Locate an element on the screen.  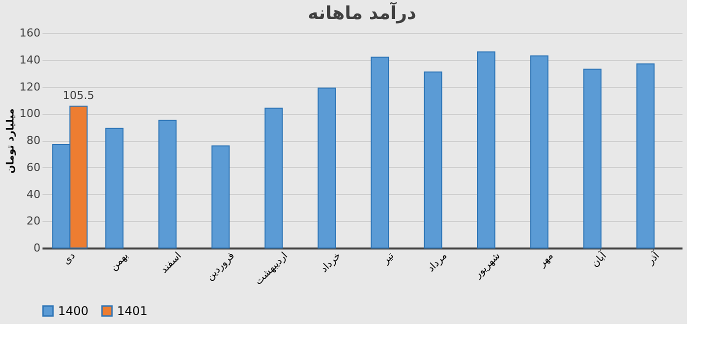
y-tick-label: 0 is located at coordinates (37, 248).